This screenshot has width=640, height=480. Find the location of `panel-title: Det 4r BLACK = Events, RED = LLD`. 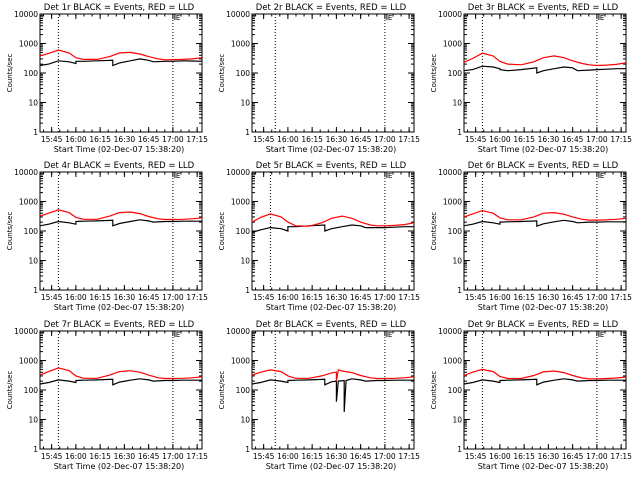

panel-title: Det 4r BLACK = Events, RED = LLD is located at coordinates (119, 166).